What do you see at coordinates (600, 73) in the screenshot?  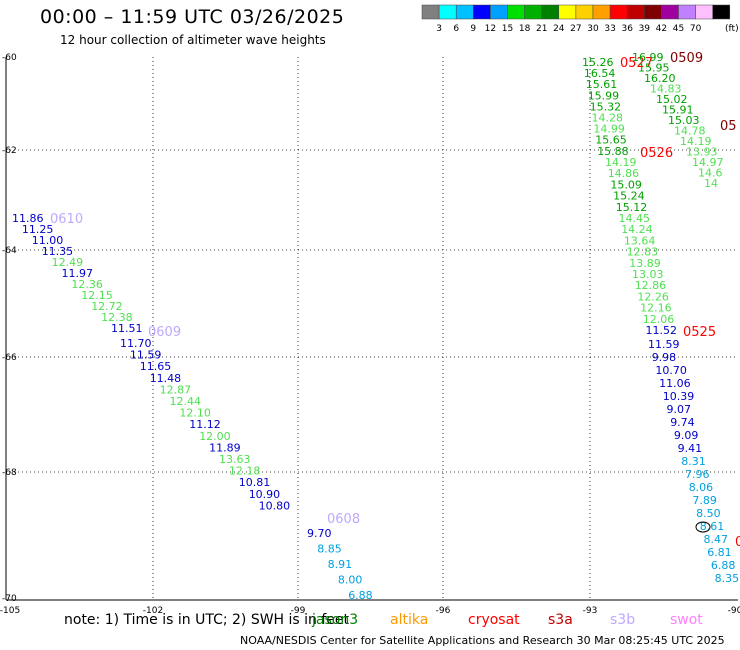 I see `wave-height-value: 16.54` at bounding box center [600, 73].